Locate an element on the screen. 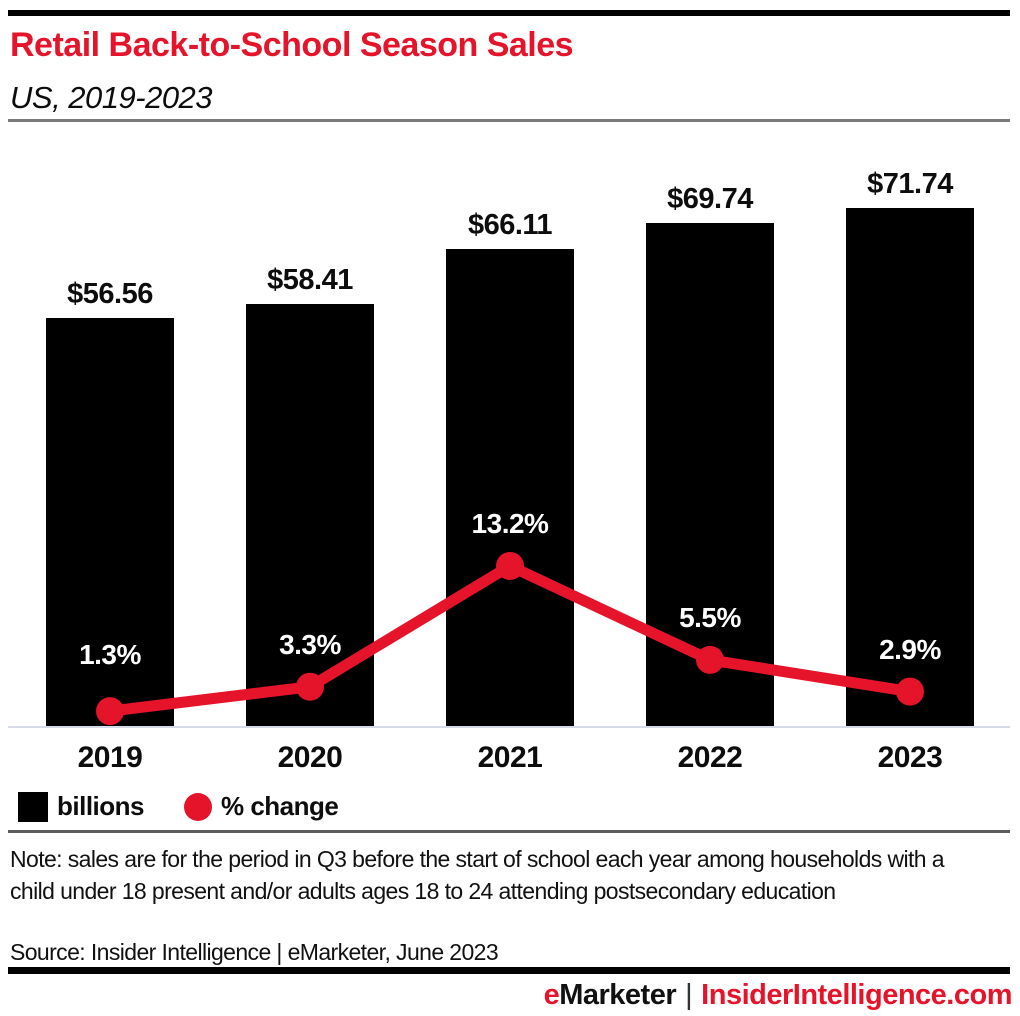 The image size is (1020, 1016). legend-item-pct-change: % change is located at coordinates (261, 806).